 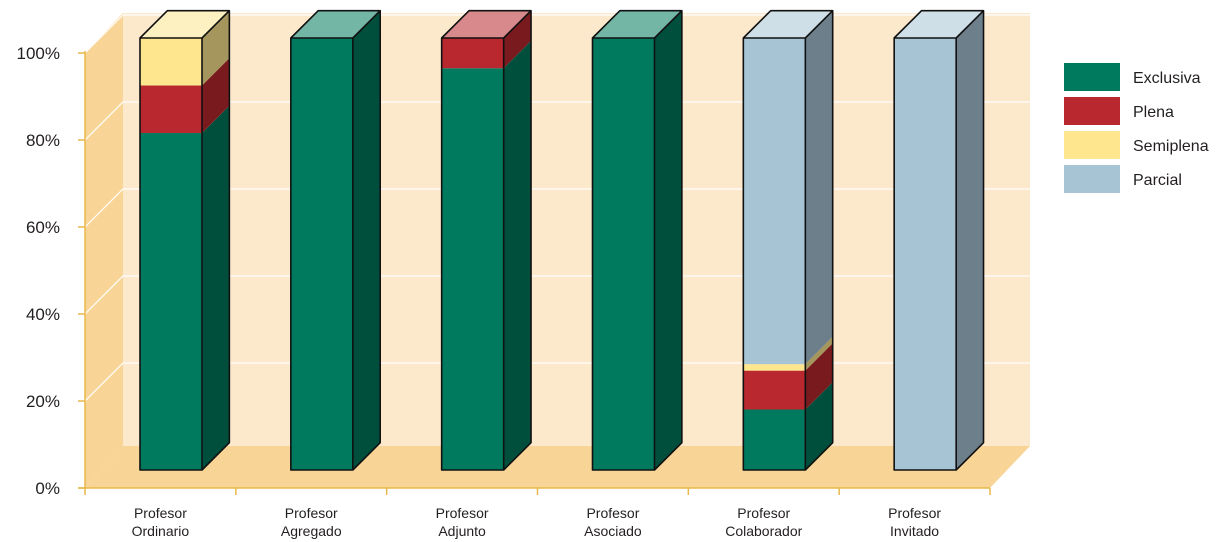 I want to click on legend-label: Semiplena, so click(x=1171, y=146).